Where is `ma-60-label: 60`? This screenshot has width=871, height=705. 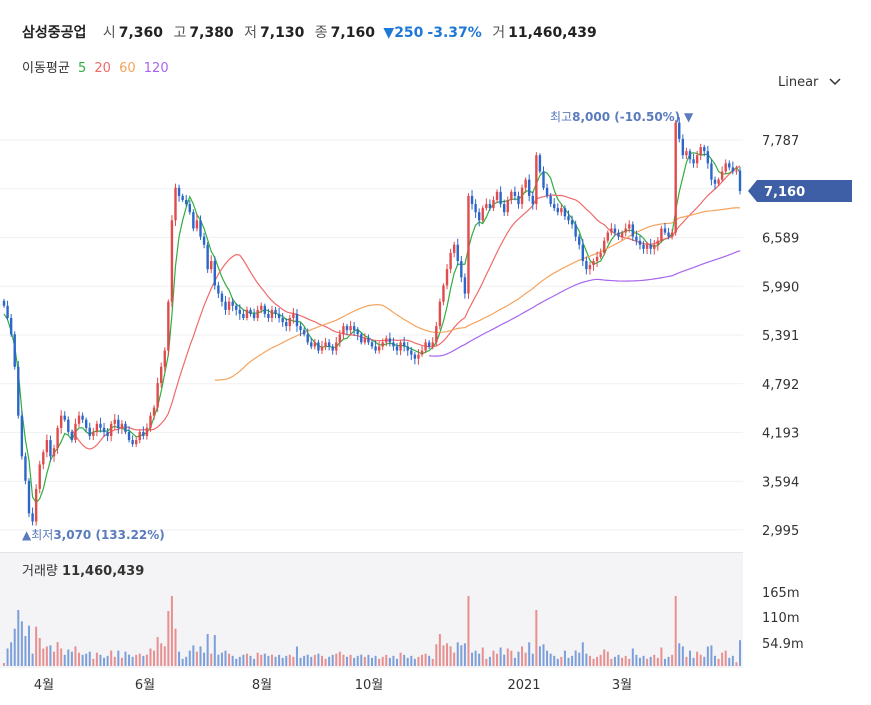
ma-60-label: 60 is located at coordinates (127, 68).